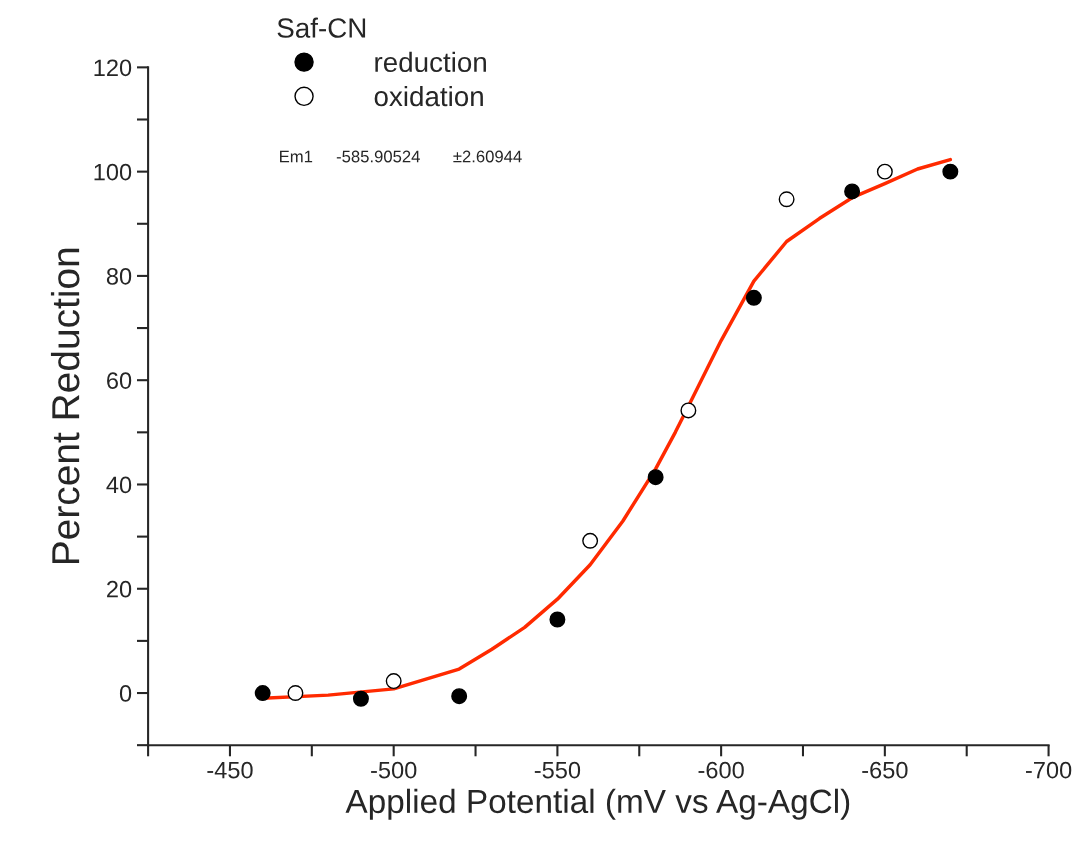  Describe the element at coordinates (119, 589) in the screenshot. I see `y-tick-label: 20` at that location.